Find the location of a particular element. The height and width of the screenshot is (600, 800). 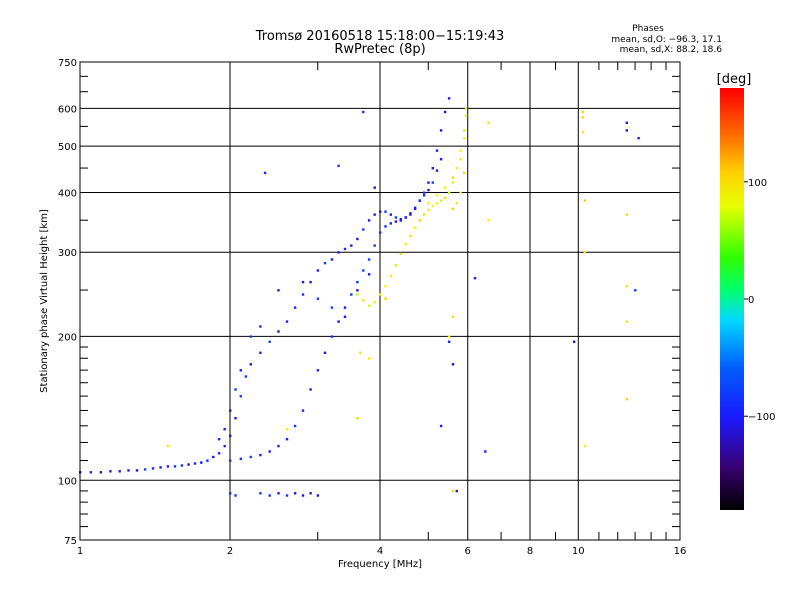

colorbar-tick-label: −100 is located at coordinates (761, 417).